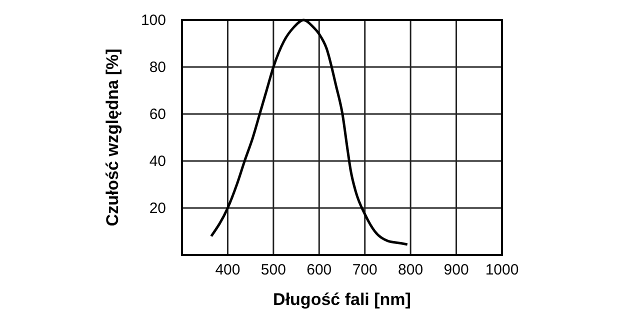 The width and height of the screenshot is (640, 320). What do you see at coordinates (157, 67) in the screenshot?
I see `y-tick-label: 80` at bounding box center [157, 67].